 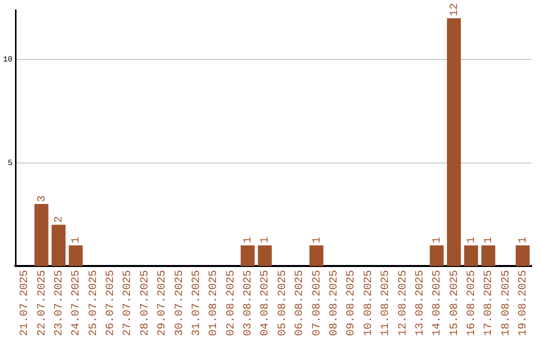 What do you see at coordinates (59, 303) in the screenshot?
I see `x-tick-label: 23.07.2025` at bounding box center [59, 303].